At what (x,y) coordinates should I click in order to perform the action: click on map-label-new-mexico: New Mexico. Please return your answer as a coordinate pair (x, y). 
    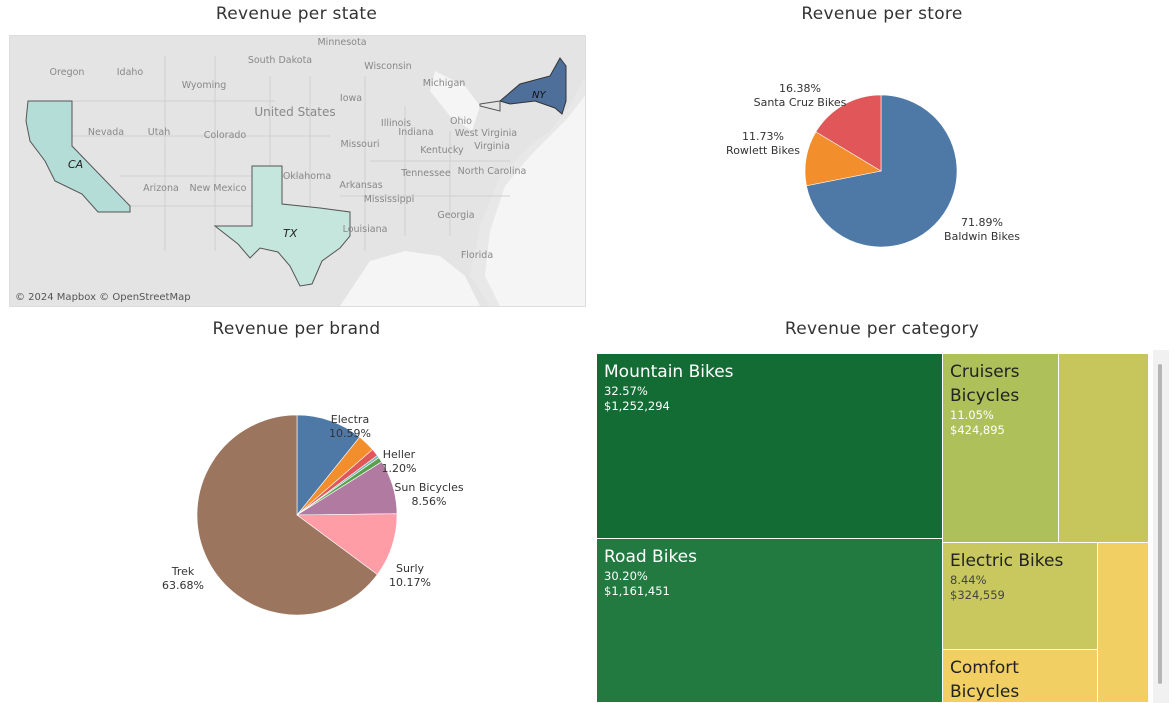
    Looking at the image, I should click on (218, 188).